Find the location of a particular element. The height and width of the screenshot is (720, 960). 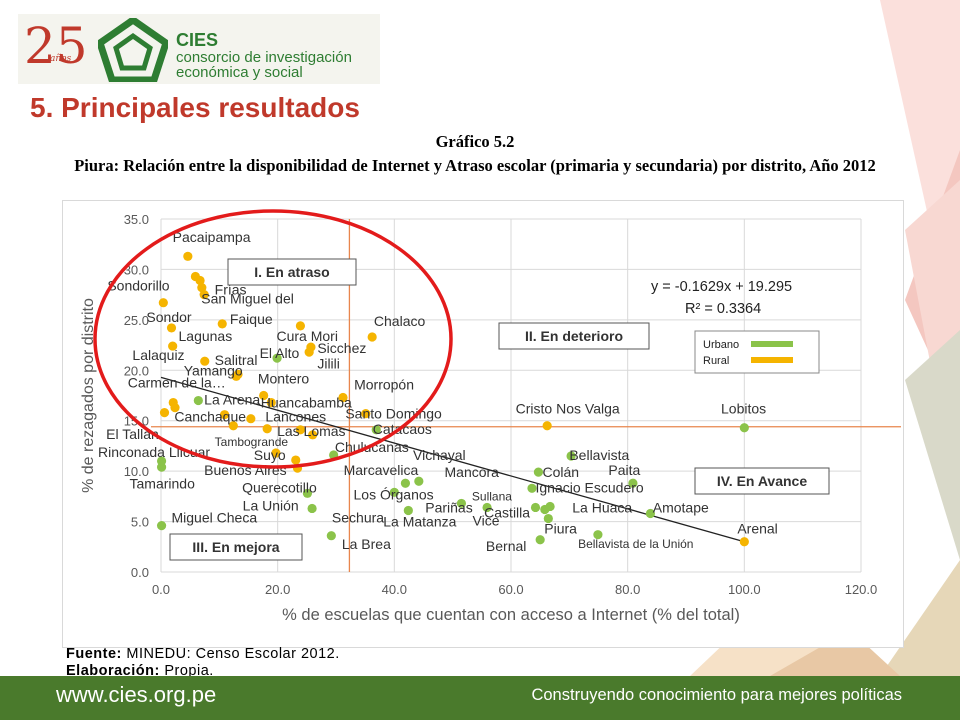

point-label: Vichayal is located at coordinates (439, 455).